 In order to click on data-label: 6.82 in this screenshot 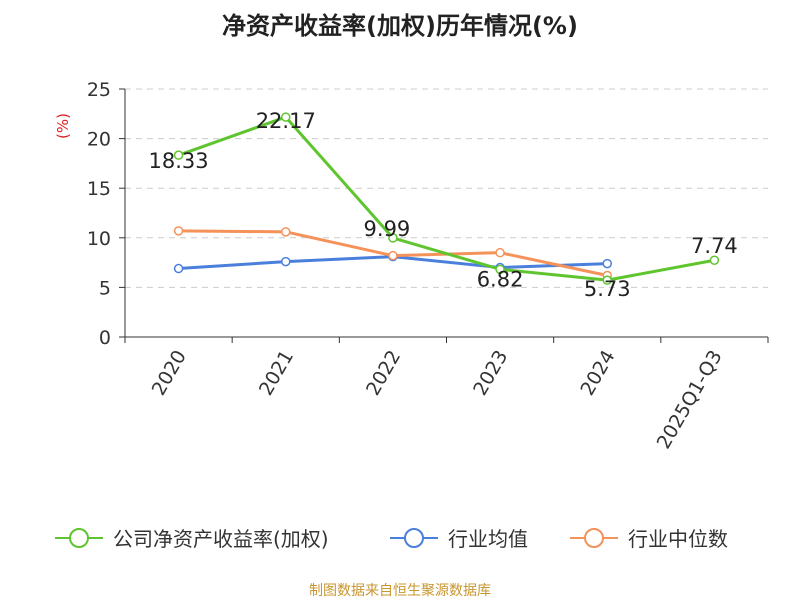, I will do `click(500, 279)`.